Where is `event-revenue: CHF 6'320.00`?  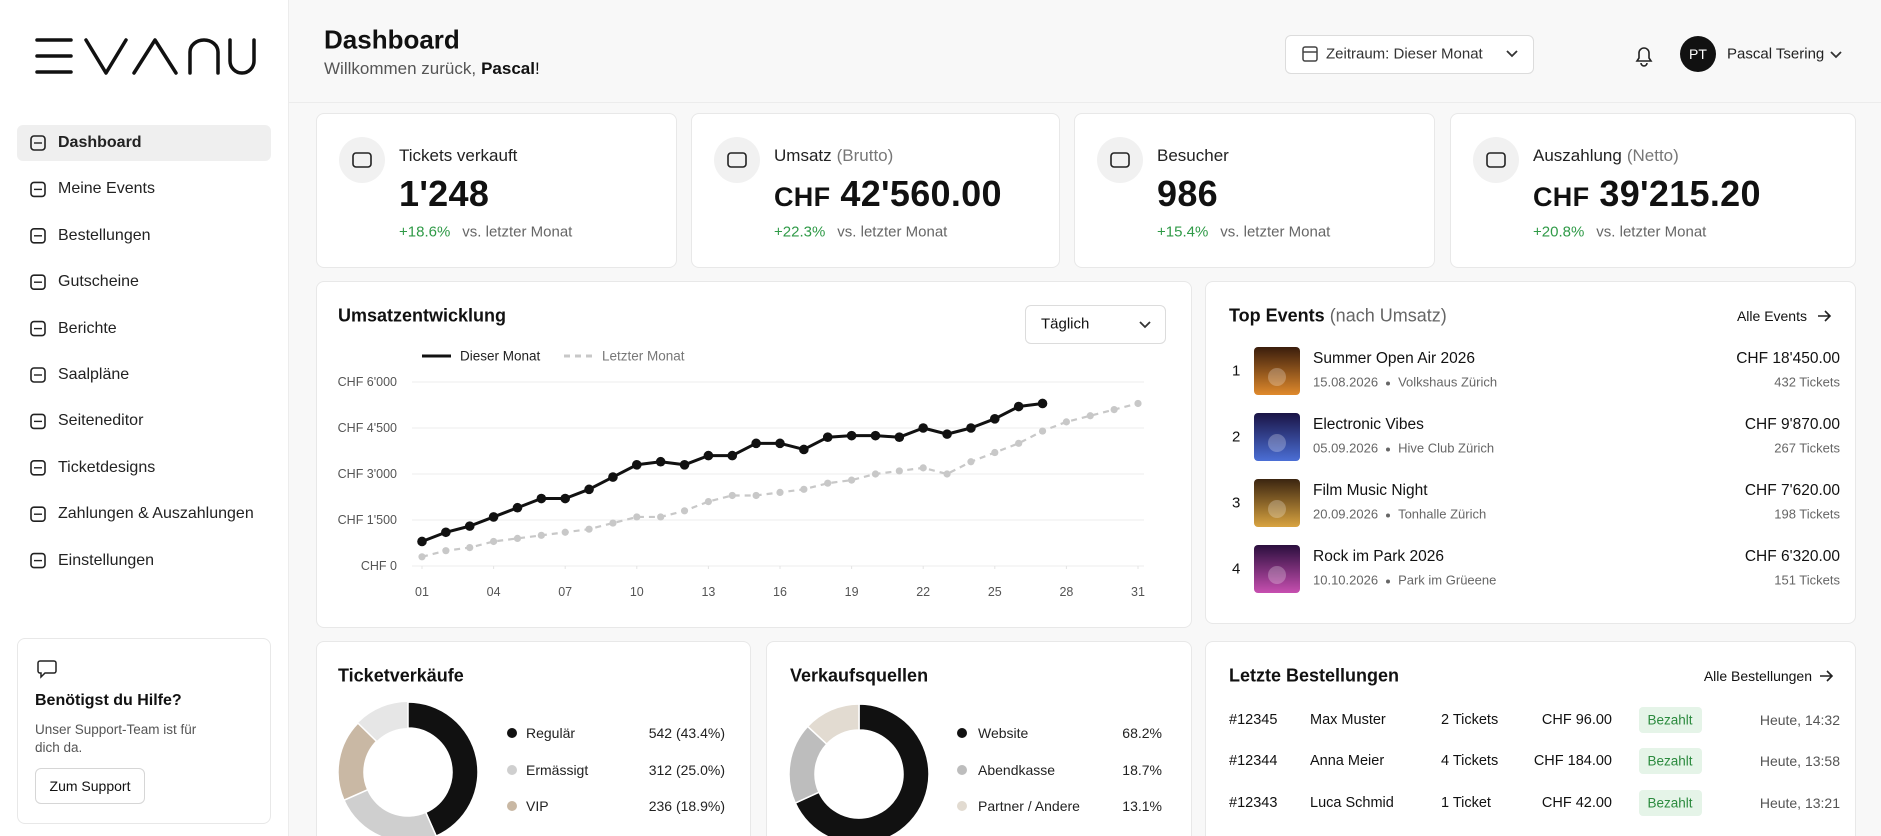
event-revenue: CHF 6'320.00 is located at coordinates (1792, 556).